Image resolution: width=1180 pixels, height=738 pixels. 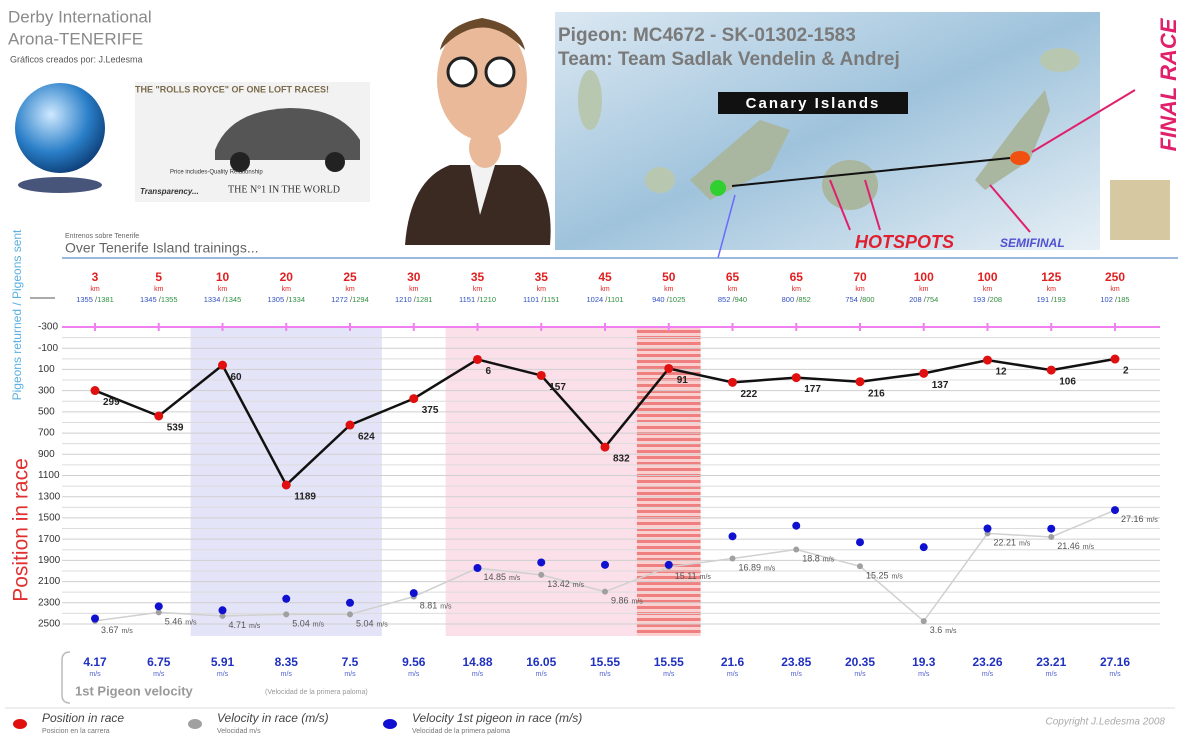 What do you see at coordinates (117, 630) in the screenshot?
I see `velocity-label: 3.67 m/s` at bounding box center [117, 630].